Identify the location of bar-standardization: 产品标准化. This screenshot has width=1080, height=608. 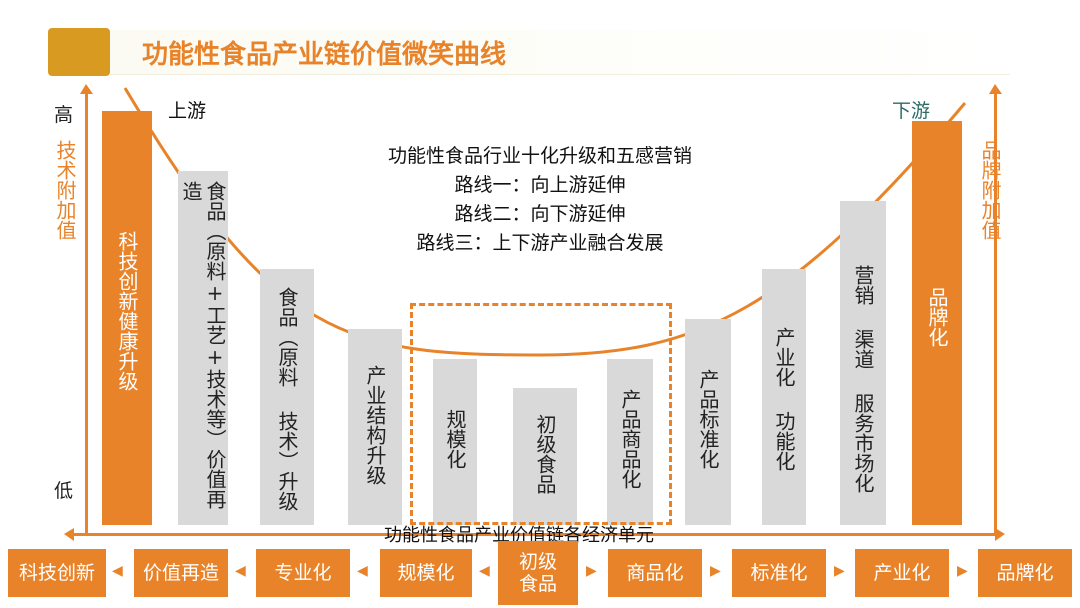
(708, 422).